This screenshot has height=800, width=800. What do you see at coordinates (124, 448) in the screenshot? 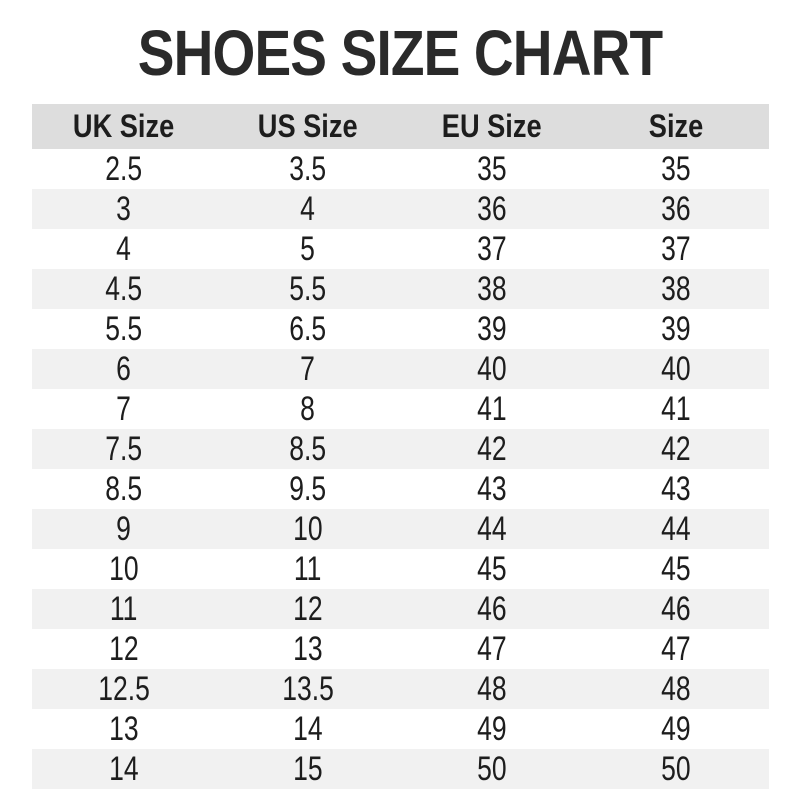
I see `size-value: 7.5` at bounding box center [124, 448].